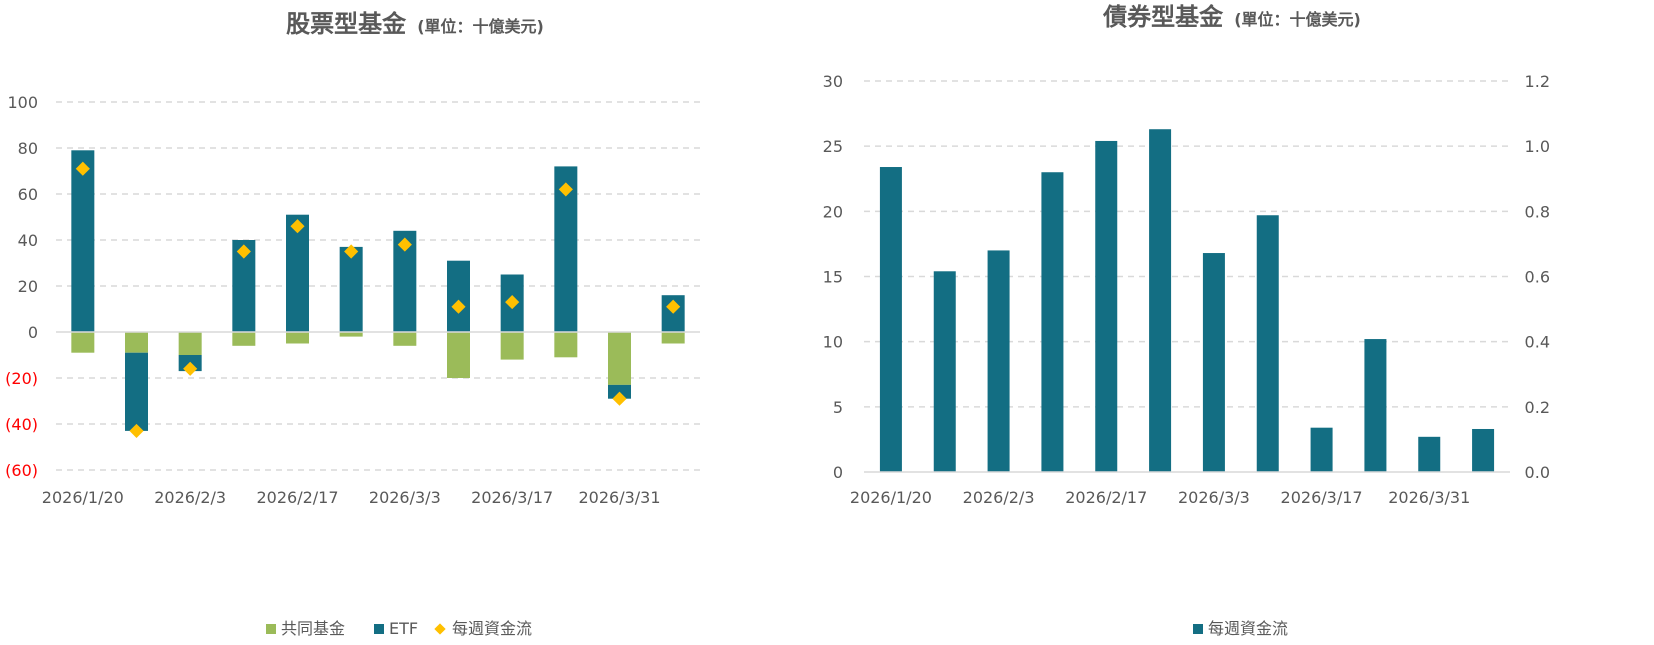  What do you see at coordinates (313, 628) in the screenshot?
I see `legend-label-mutual: 共同基金` at bounding box center [313, 628].